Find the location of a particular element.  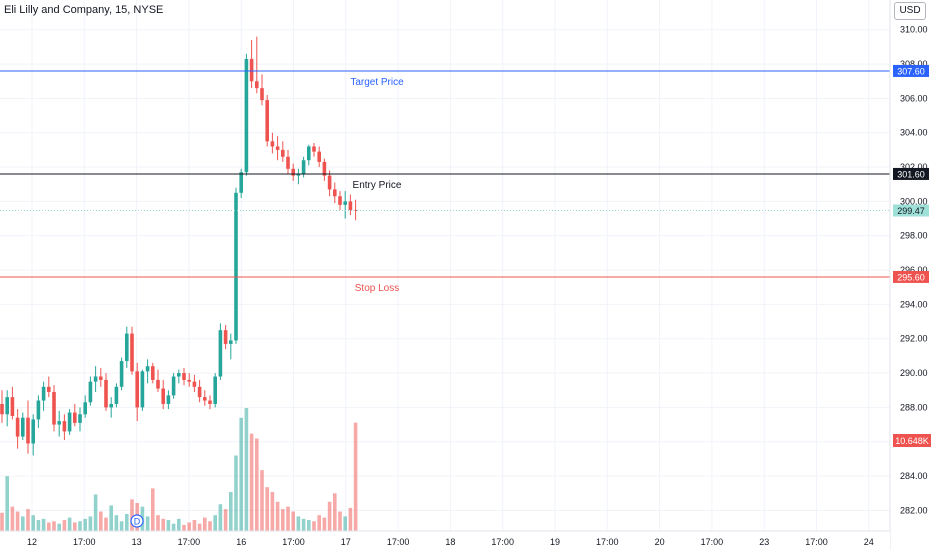

currency-badge: USD is located at coordinates (910, 11).